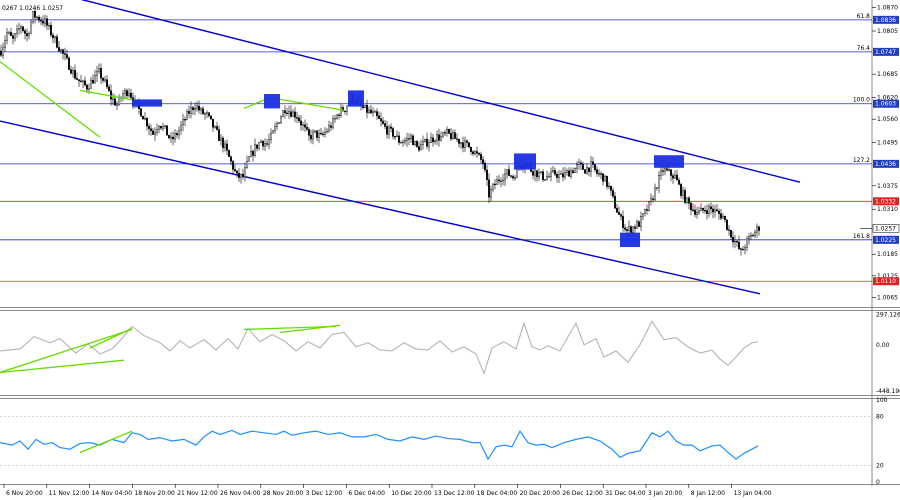  What do you see at coordinates (885, 104) in the screenshot?
I see `fib-price-label: 1.0603` at bounding box center [885, 104].